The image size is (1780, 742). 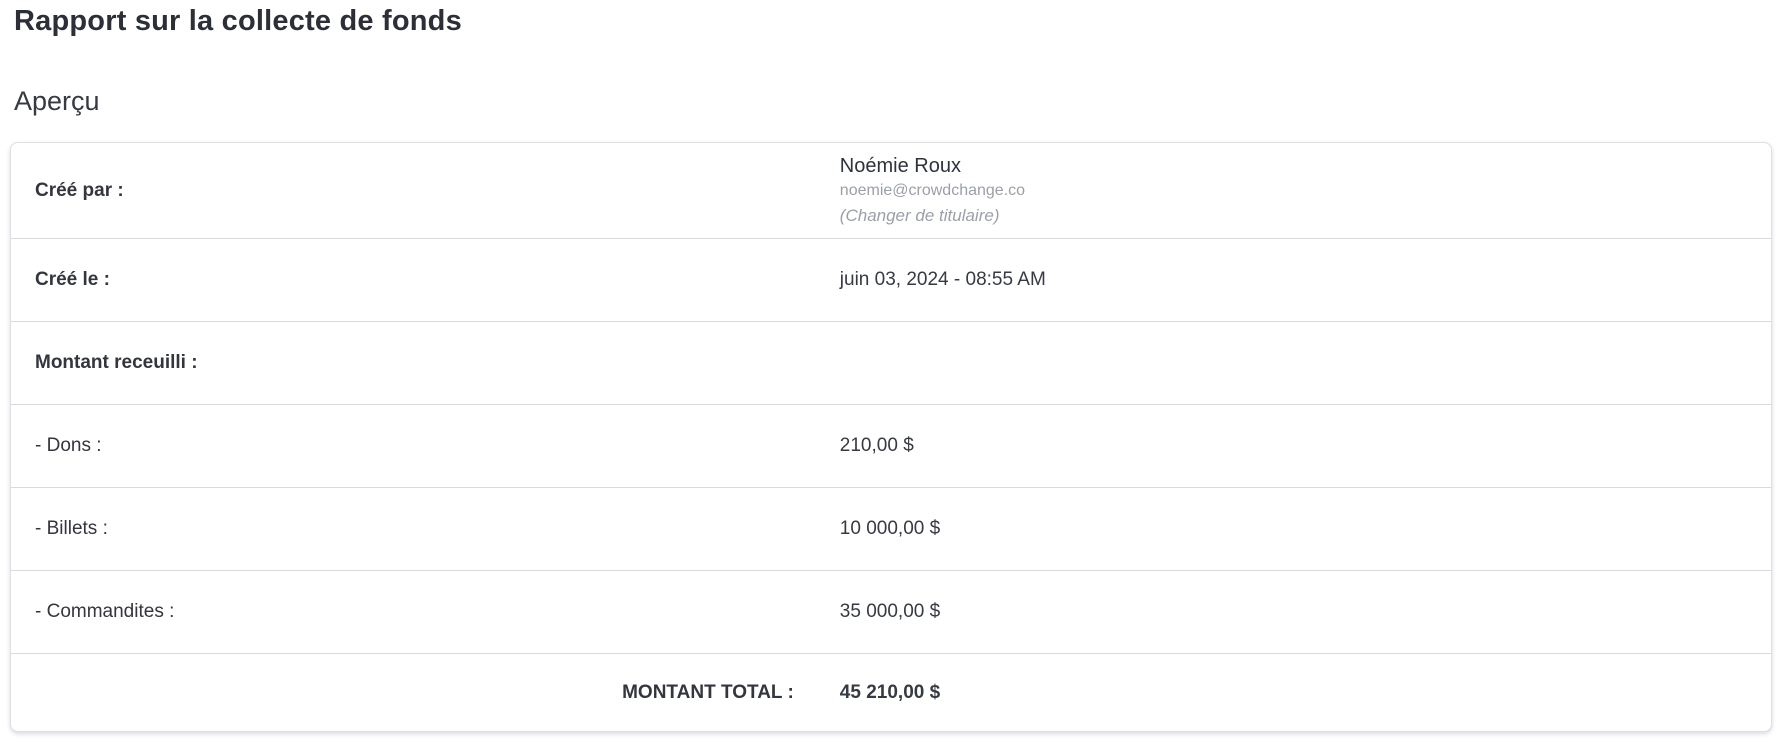 What do you see at coordinates (1291, 363) in the screenshot?
I see `amount-collected-value` at bounding box center [1291, 363].